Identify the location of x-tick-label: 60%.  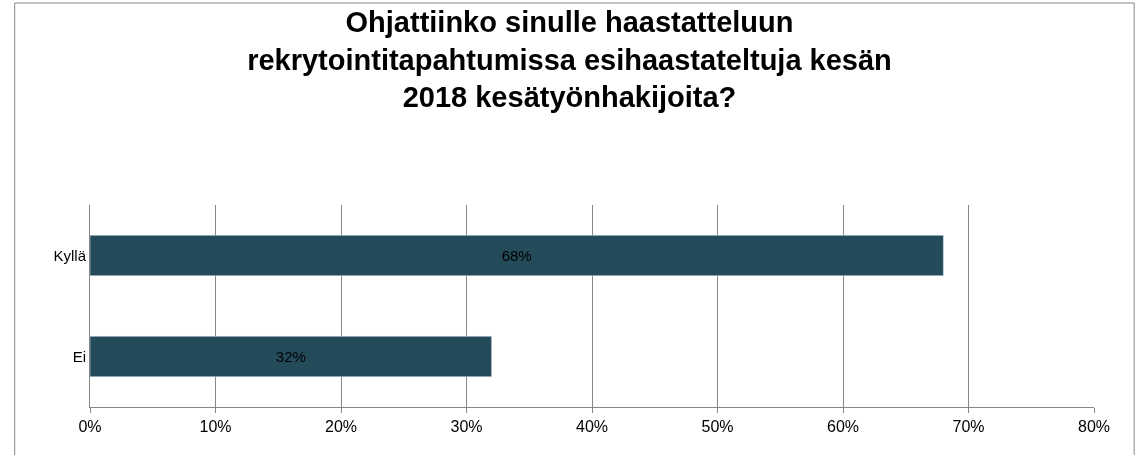
(843, 427).